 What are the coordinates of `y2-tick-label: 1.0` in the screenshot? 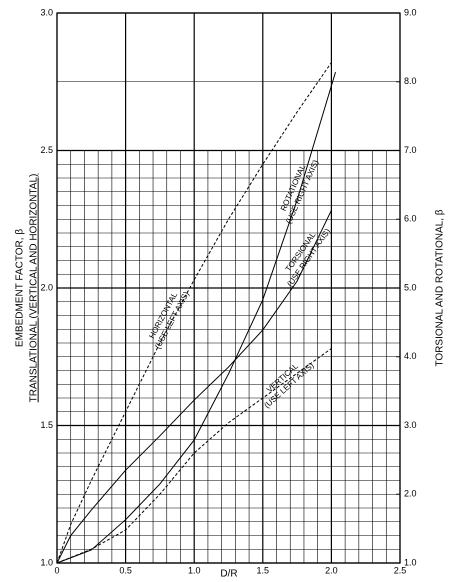 It's located at (410, 562).